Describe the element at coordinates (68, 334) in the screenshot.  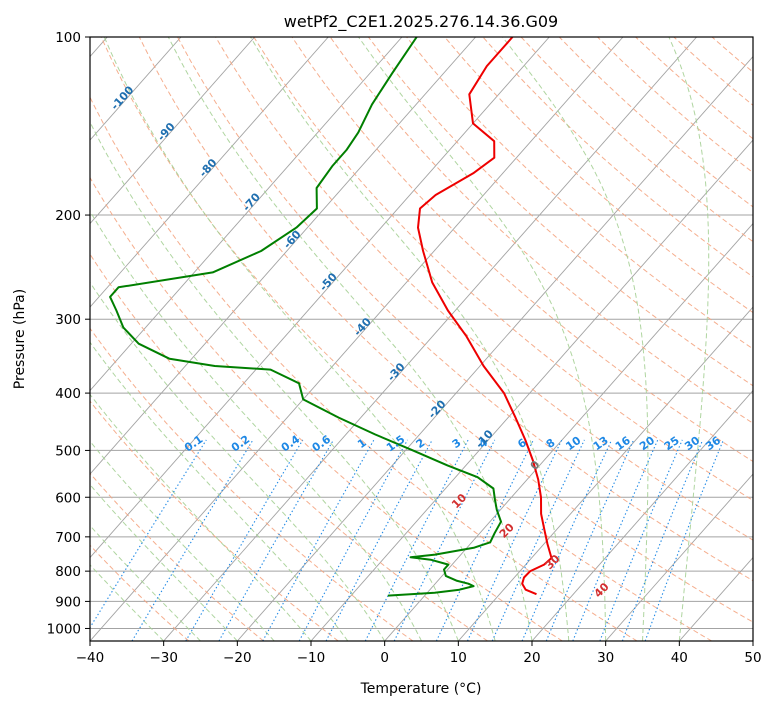
I see `y-axis-ticks: 100 200 300 400 500 600 700 800 900 1000` at that location.